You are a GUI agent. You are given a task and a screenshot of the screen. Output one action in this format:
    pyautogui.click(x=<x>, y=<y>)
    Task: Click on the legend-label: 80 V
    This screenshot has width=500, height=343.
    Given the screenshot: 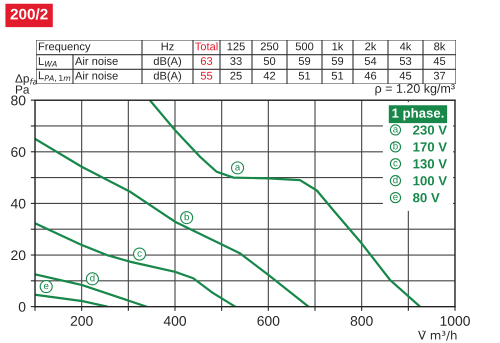 What is the action you would take?
    pyautogui.click(x=426, y=197)
    